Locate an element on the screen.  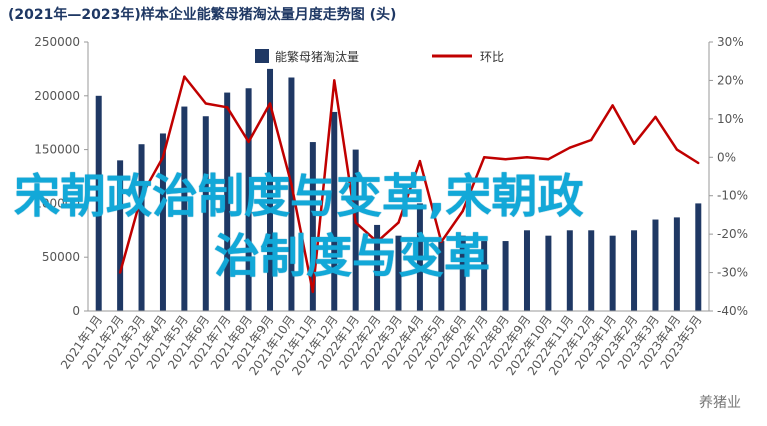
y-right-tick-label: 10% is located at coordinates (730, 119).